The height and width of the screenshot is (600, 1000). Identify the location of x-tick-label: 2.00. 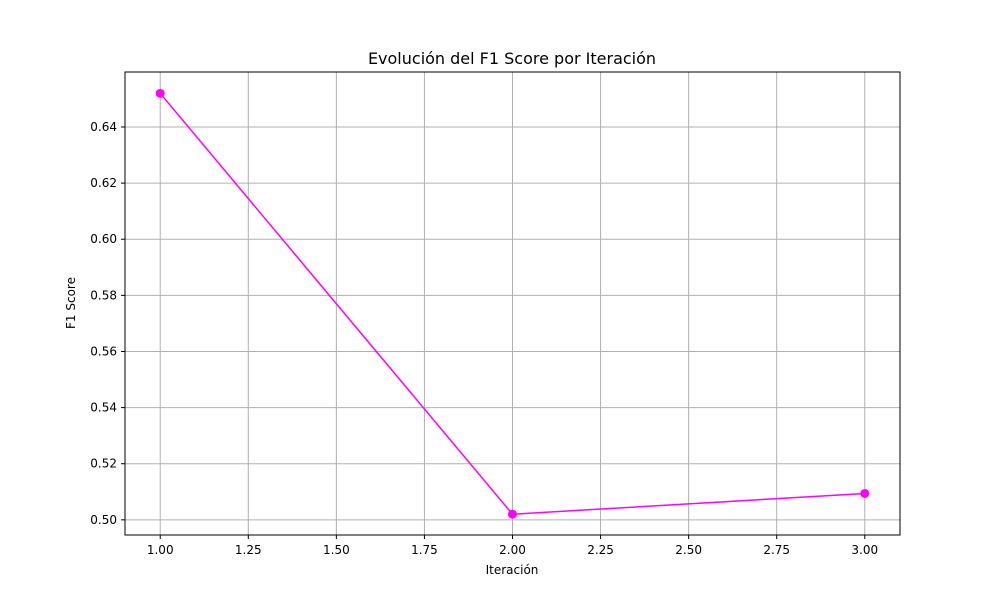
(512, 550).